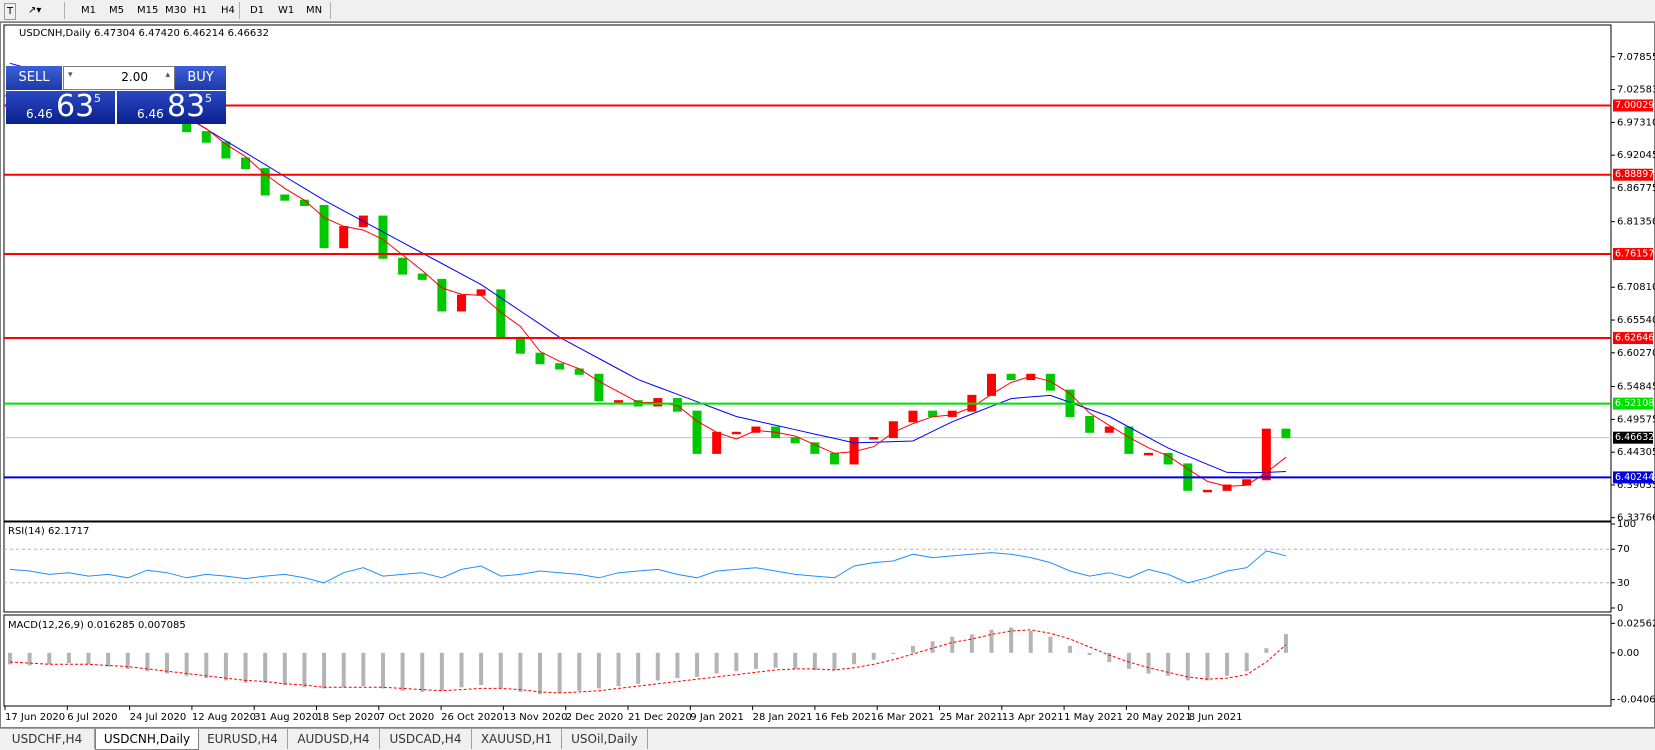 The image size is (1655, 750). What do you see at coordinates (186, 106) in the screenshot?
I see `ask-pips: 83` at bounding box center [186, 106].